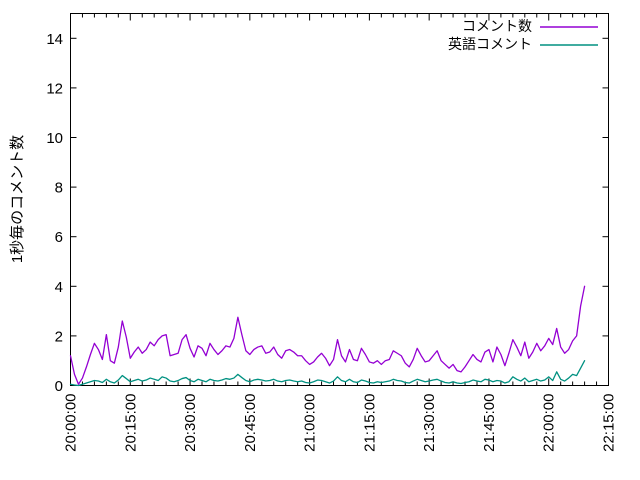  What do you see at coordinates (59, 287) in the screenshot?
I see `y-tick-label: 4` at bounding box center [59, 287].